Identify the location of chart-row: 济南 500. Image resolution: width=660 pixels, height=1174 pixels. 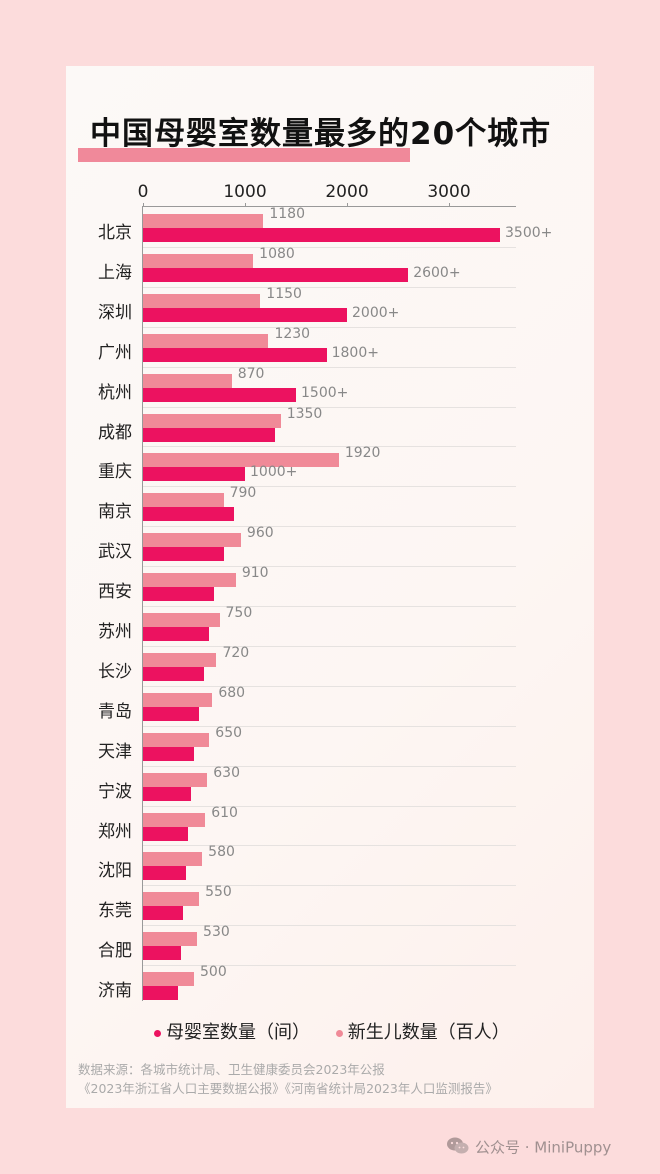
(330, 984).